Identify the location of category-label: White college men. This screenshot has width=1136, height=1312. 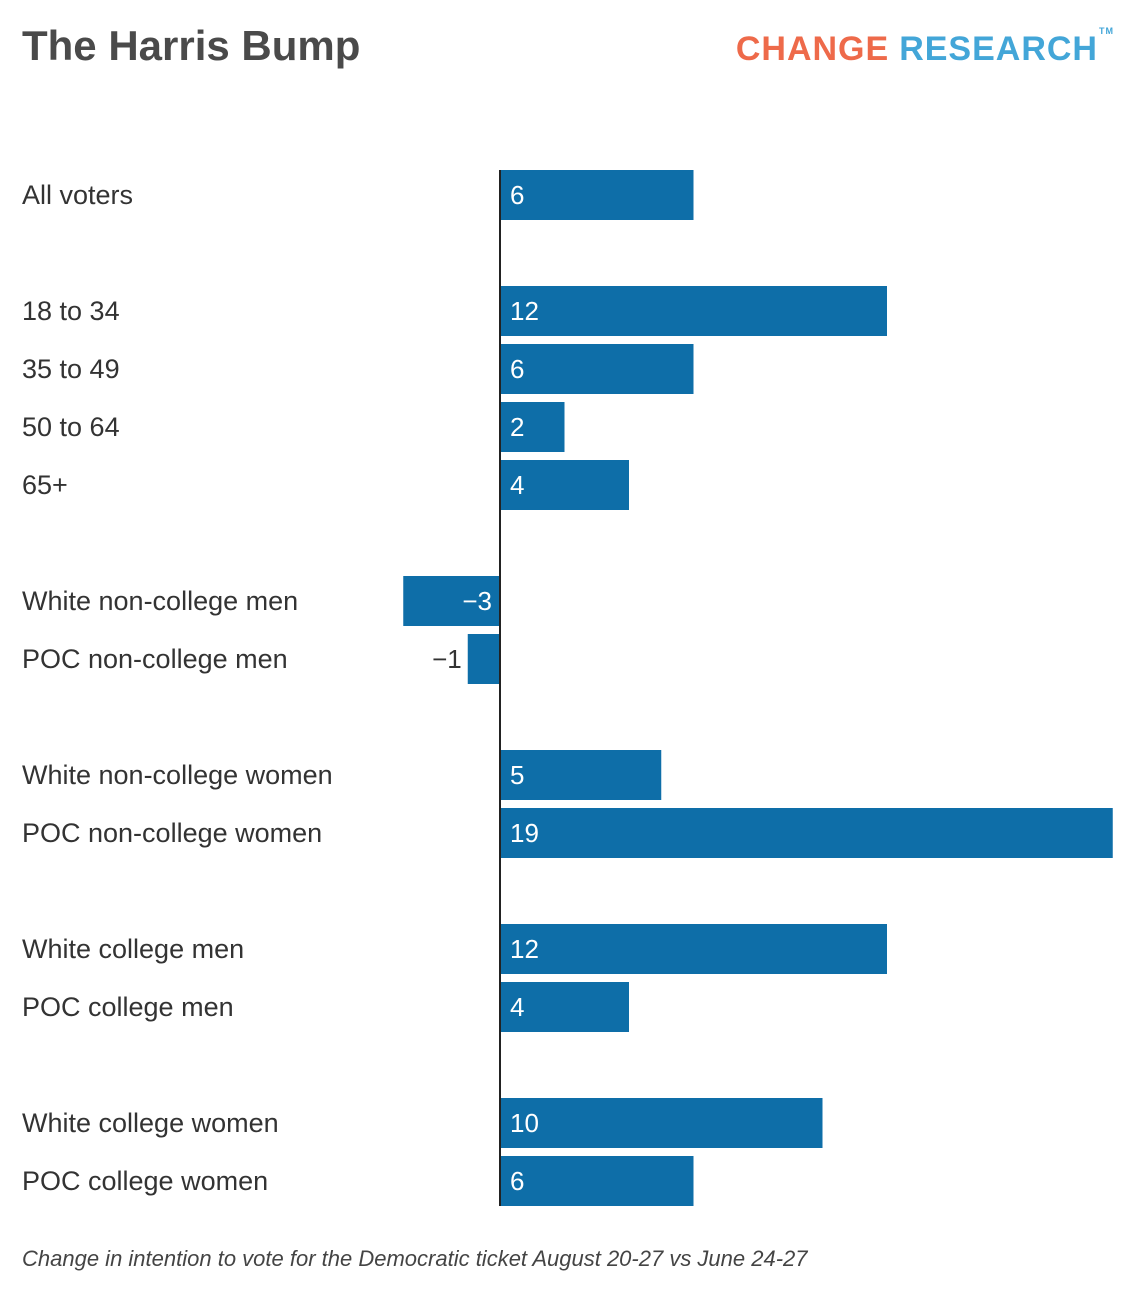
(133, 949).